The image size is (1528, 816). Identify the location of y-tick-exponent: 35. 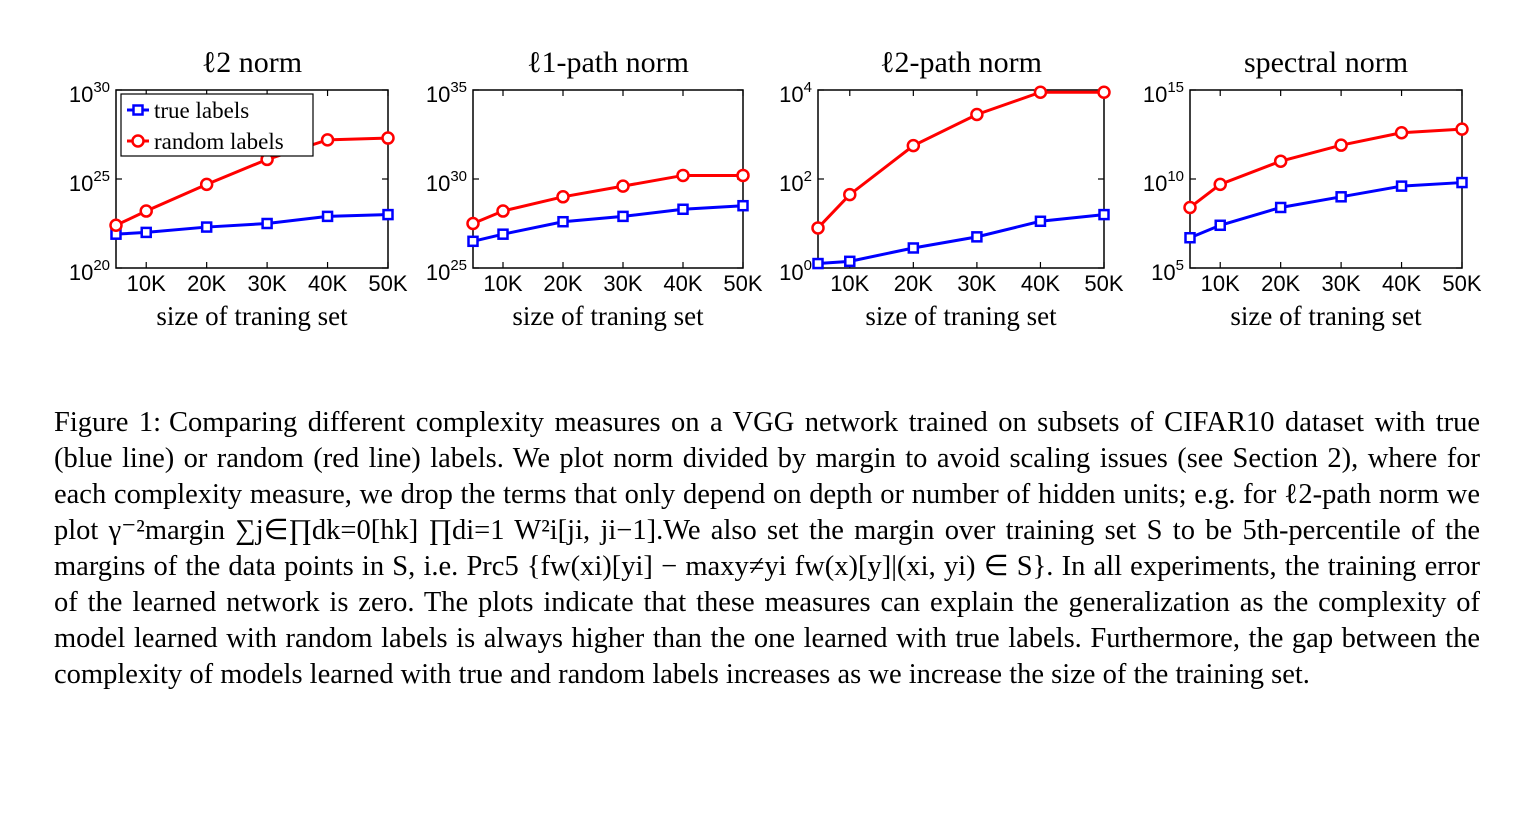
(458, 87).